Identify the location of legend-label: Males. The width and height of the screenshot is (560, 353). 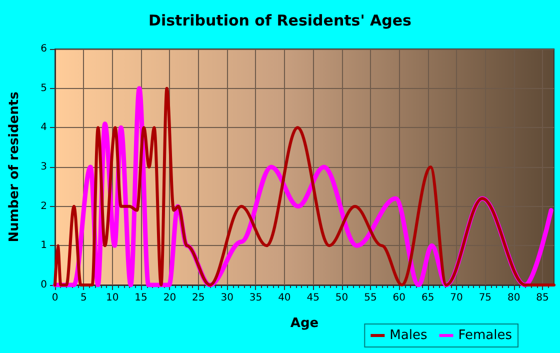
(409, 335).